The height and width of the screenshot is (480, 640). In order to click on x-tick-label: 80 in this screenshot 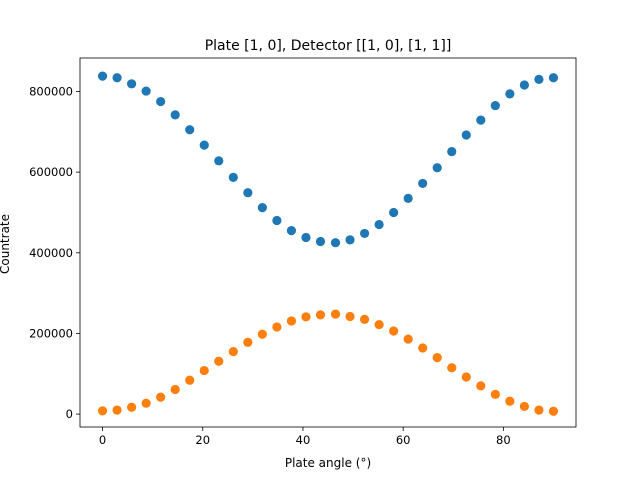, I will do `click(503, 440)`.